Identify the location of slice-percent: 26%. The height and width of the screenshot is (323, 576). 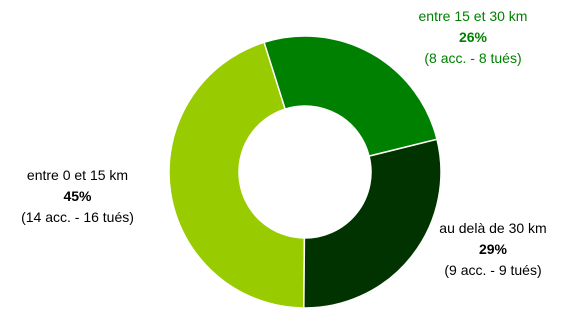
(473, 37).